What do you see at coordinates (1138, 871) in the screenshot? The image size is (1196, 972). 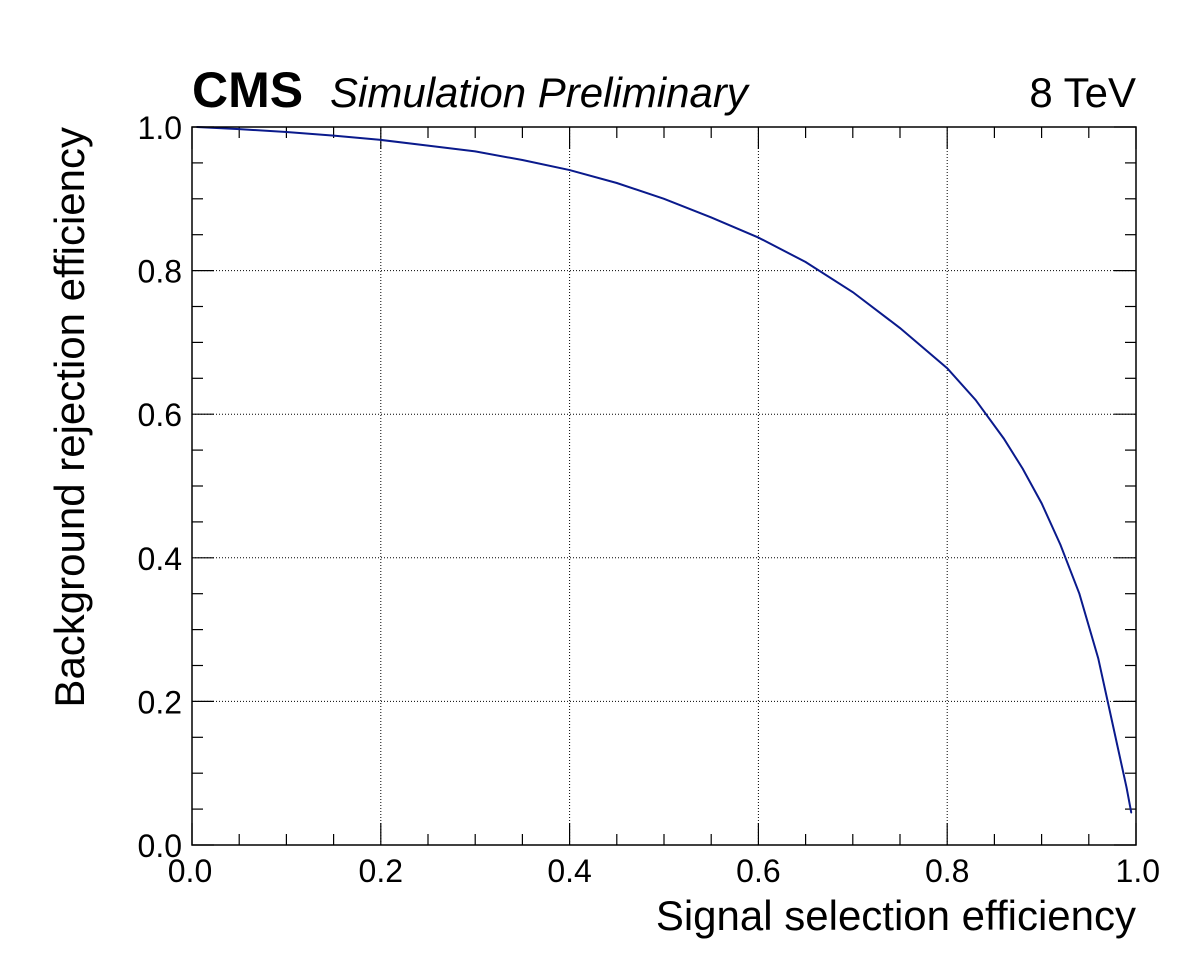 I see `x-tick-label: 1.0` at bounding box center [1138, 871].